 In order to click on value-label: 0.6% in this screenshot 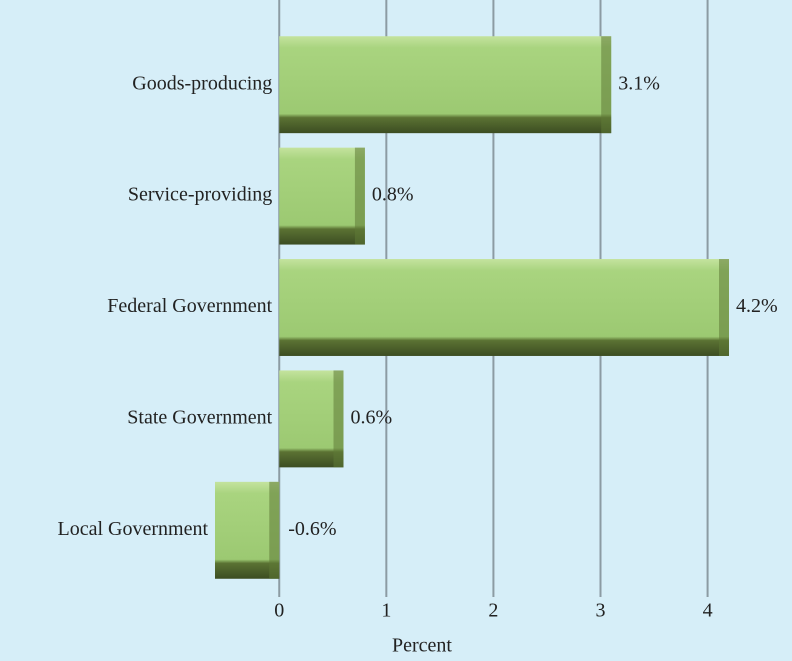, I will do `click(372, 417)`.